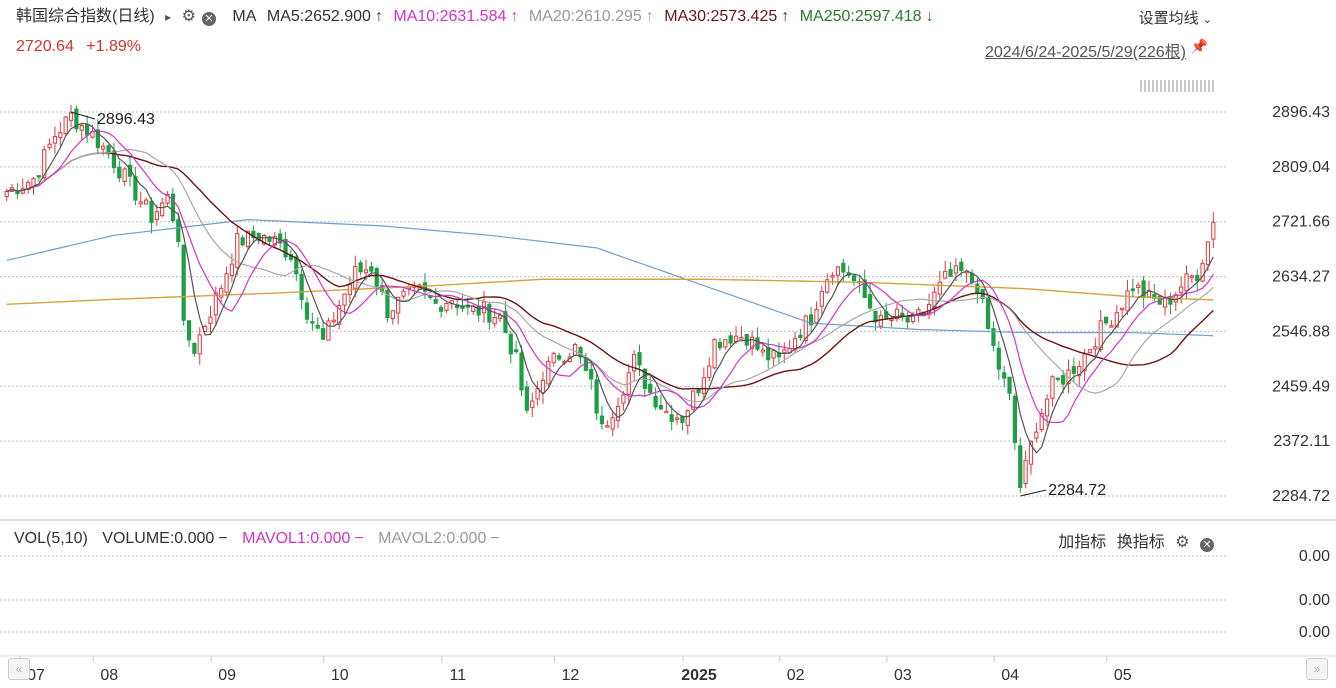 This screenshot has height=688, width=1336. What do you see at coordinates (1175, 17) in the screenshot?
I see `ma-settings-button: 设置均线 ⌄` at bounding box center [1175, 17].